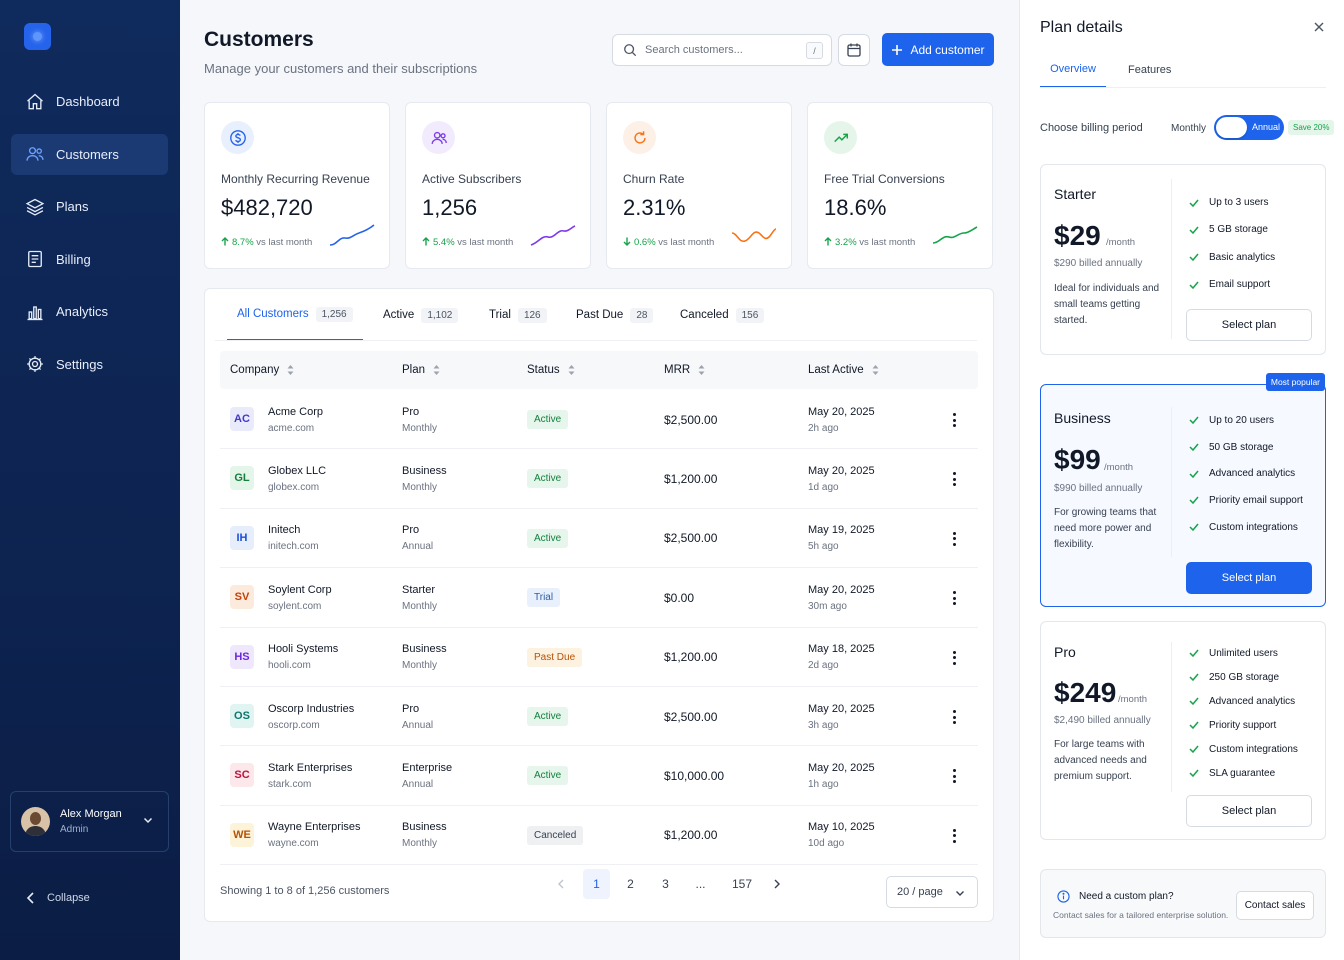 The width and height of the screenshot is (1344, 960). What do you see at coordinates (421, 315) in the screenshot?
I see `tab-active: Active 1,102` at bounding box center [421, 315].